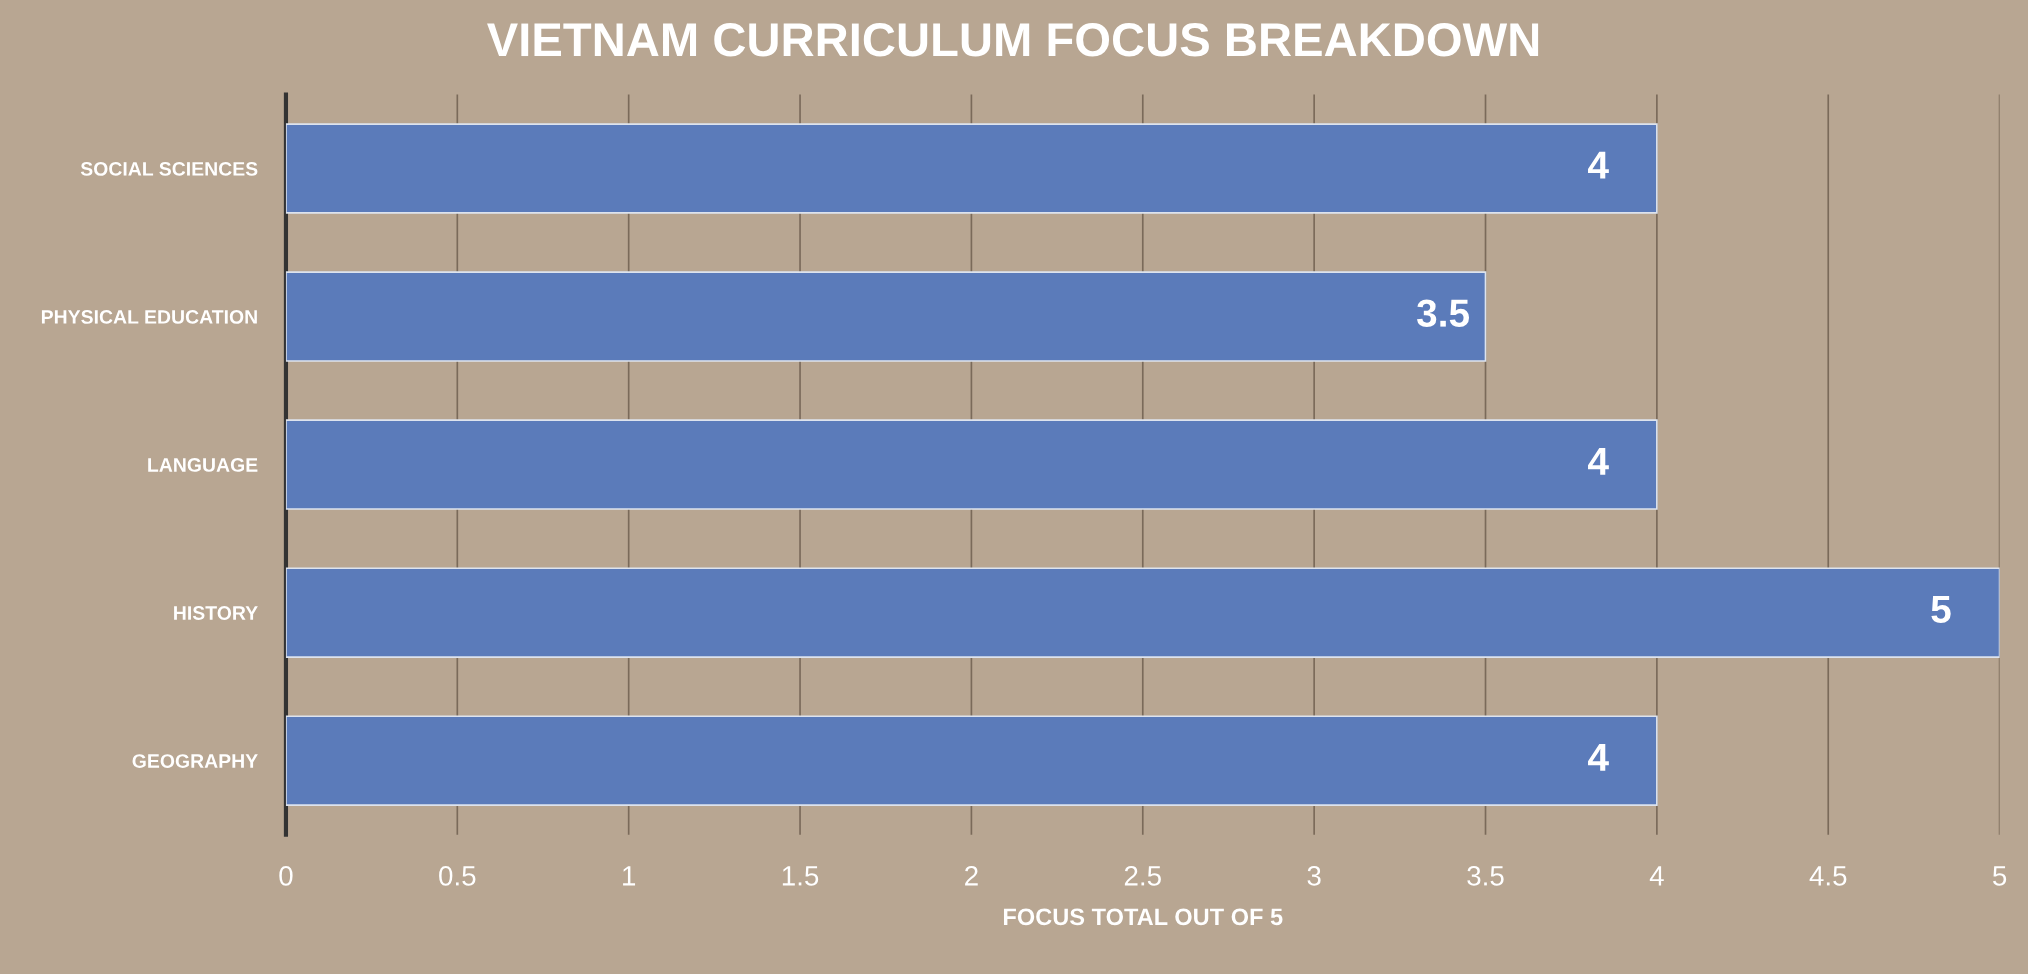 The width and height of the screenshot is (2028, 974). Describe the element at coordinates (971, 876) in the screenshot. I see `x-tick-label: 2` at that location.